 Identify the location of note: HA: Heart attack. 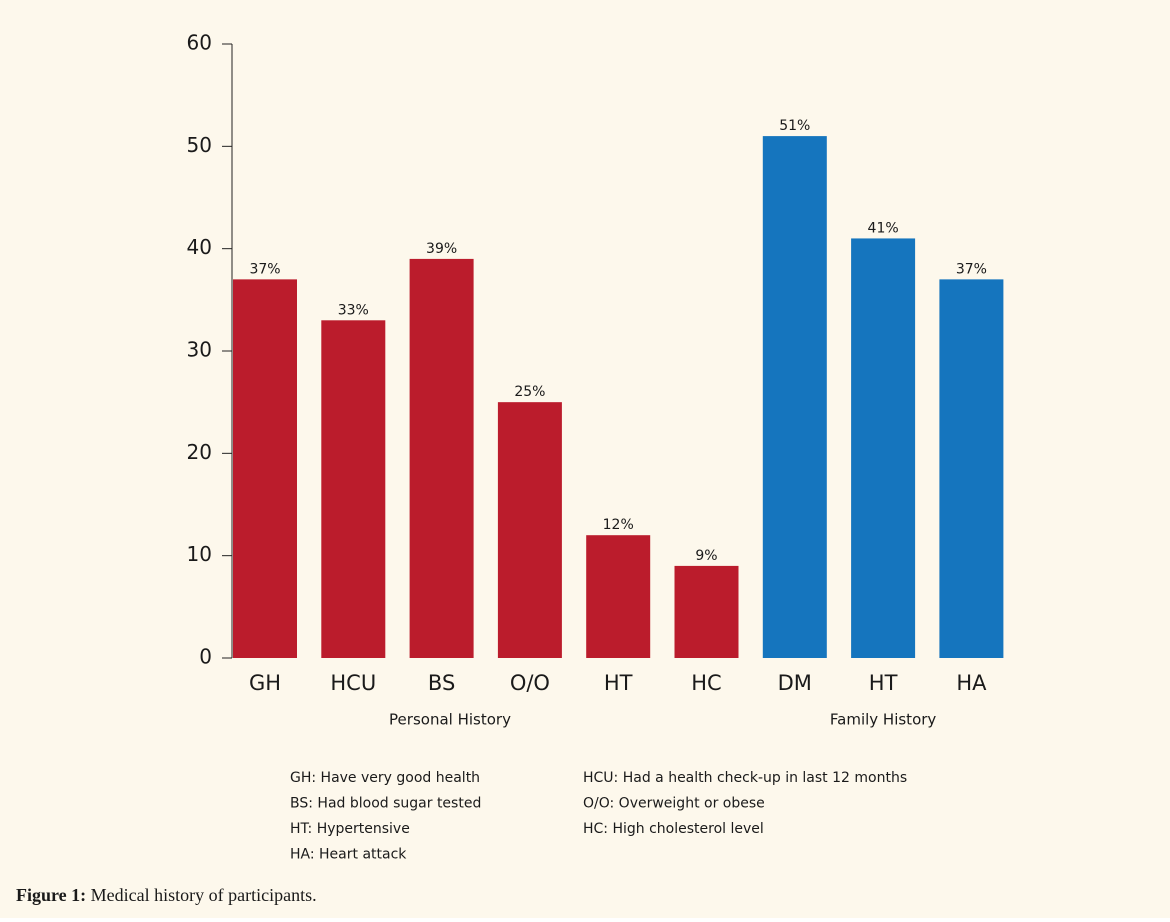
(348, 855).